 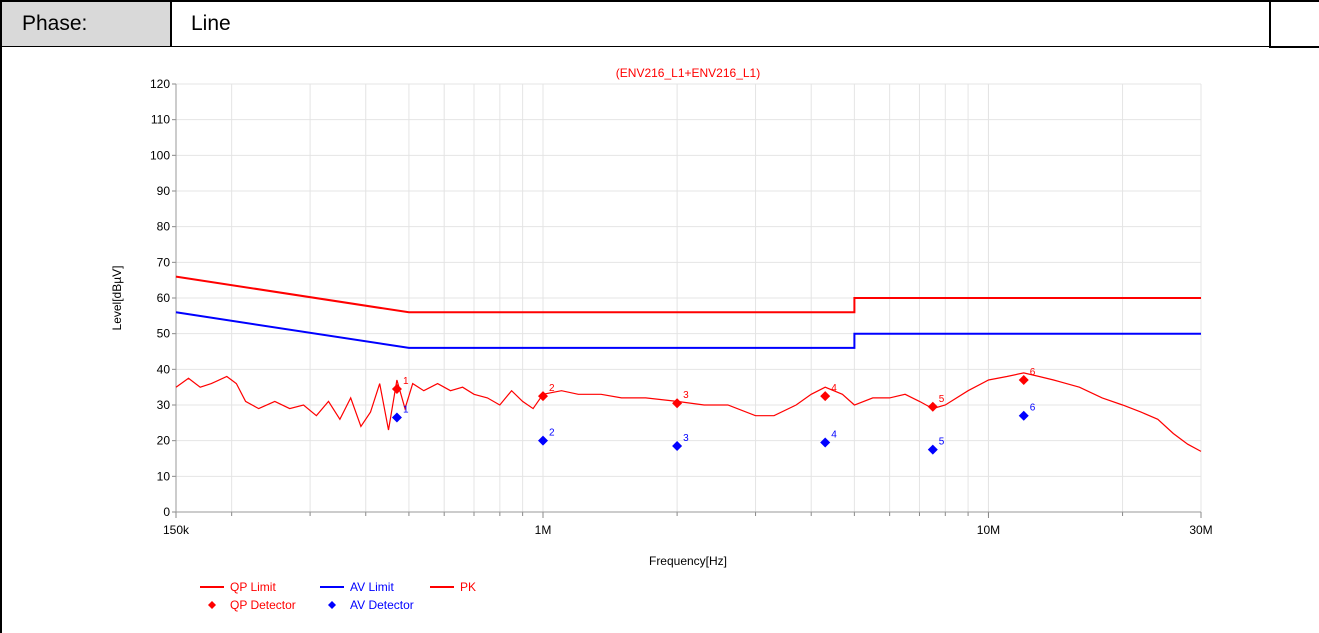 What do you see at coordinates (688, 561) in the screenshot?
I see `x-axis-label: Frequency[Hz]` at bounding box center [688, 561].